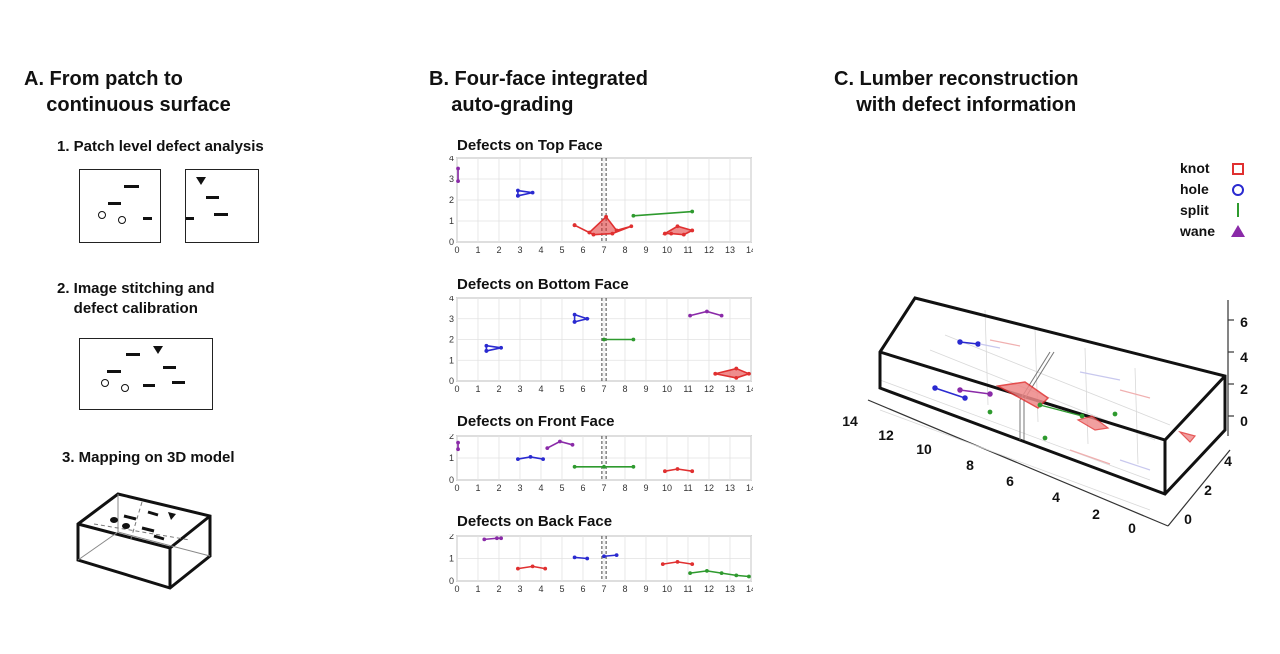 The image size is (1280, 654). I want to click on z-tick: 0, so click(1244, 421).